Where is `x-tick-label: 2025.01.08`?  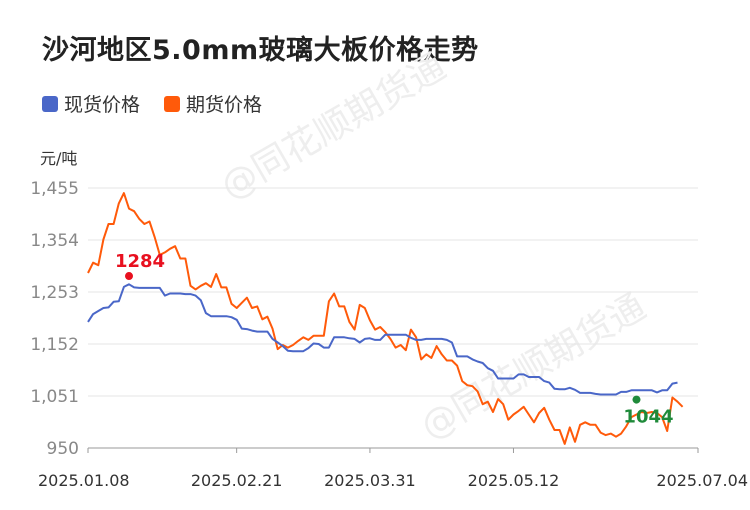
x-tick-label: 2025.01.08 is located at coordinates (84, 480).